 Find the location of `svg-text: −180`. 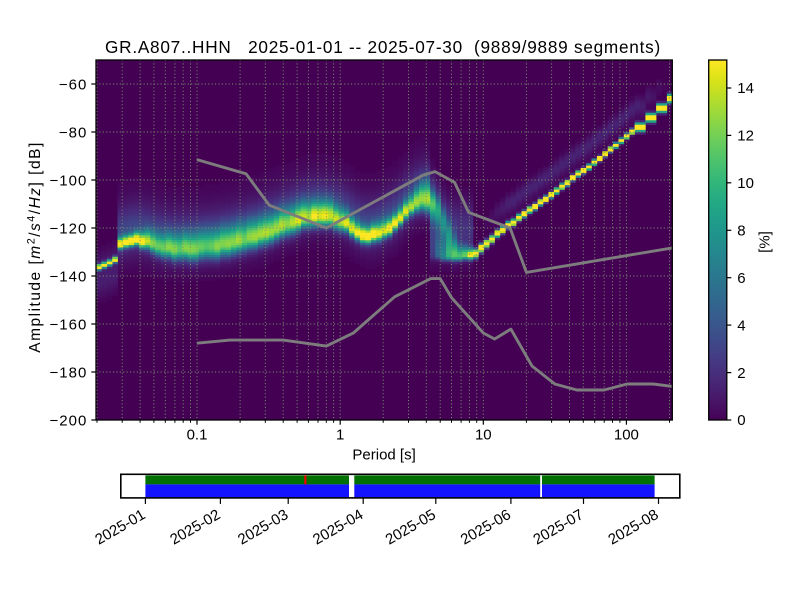

svg-text: −180 is located at coordinates (69, 373).